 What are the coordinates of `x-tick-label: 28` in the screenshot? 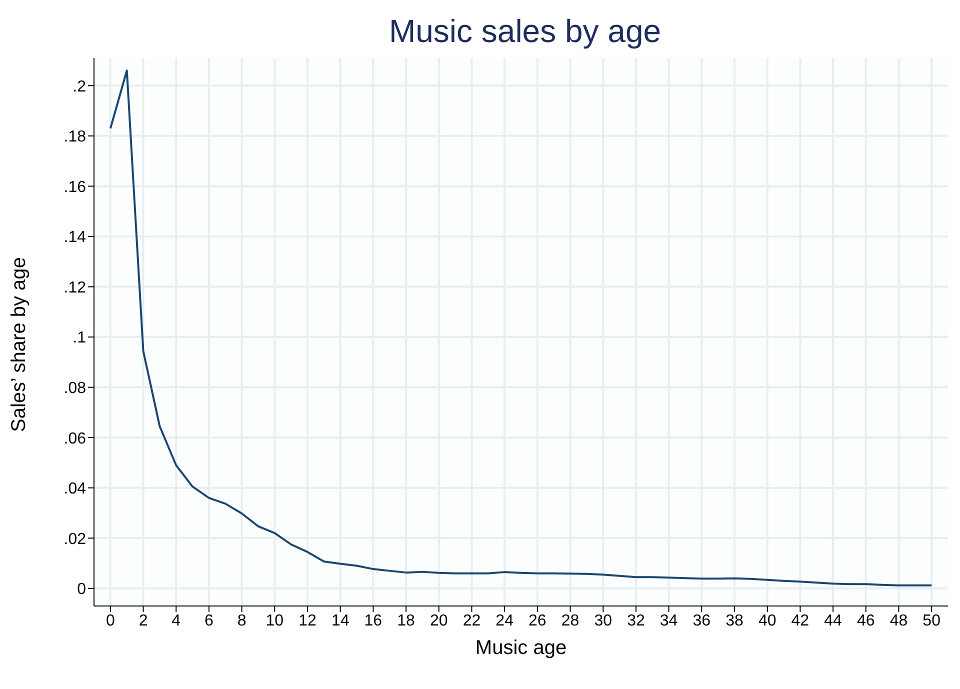 It's located at (570, 621).